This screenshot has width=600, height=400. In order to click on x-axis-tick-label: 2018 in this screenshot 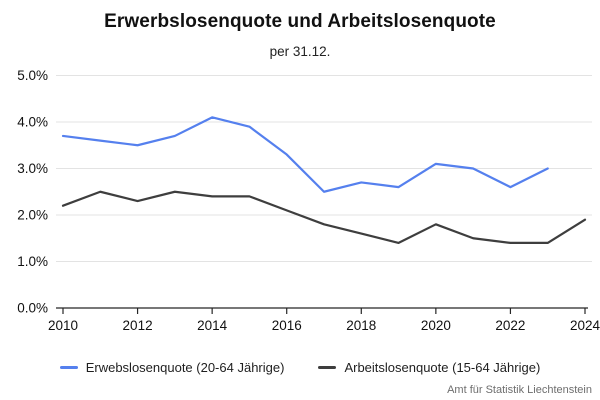, I will do `click(361, 325)`.